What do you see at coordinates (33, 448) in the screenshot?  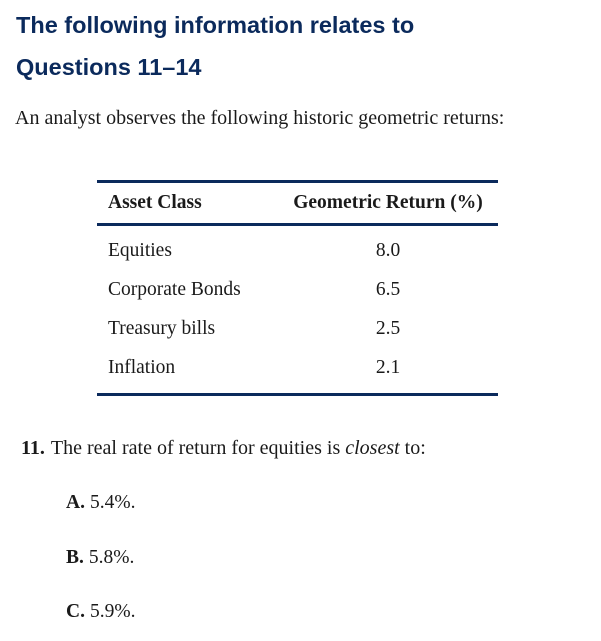 I see `question-number: 11.` at bounding box center [33, 448].